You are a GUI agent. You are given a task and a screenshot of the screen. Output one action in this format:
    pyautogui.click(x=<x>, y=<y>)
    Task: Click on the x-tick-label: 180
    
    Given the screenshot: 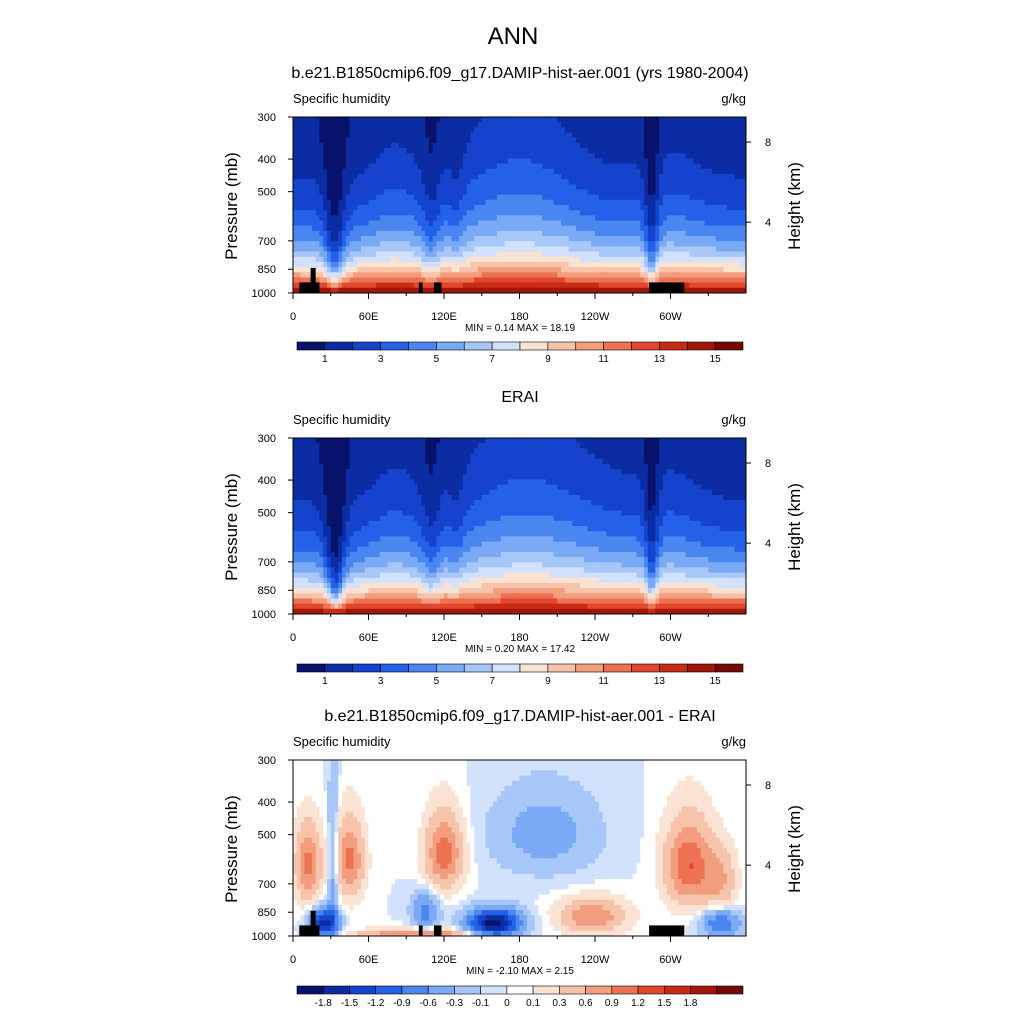 What is the action you would take?
    pyautogui.click(x=519, y=317)
    